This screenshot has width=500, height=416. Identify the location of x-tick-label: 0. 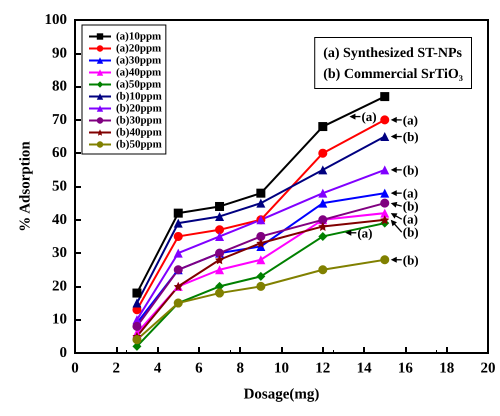
(75, 368).